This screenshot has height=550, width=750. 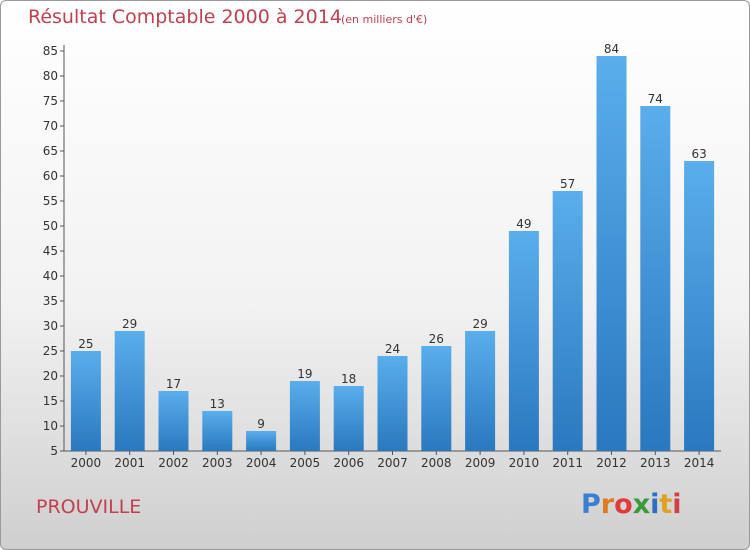 I want to click on data-label: 17, so click(x=173, y=384).